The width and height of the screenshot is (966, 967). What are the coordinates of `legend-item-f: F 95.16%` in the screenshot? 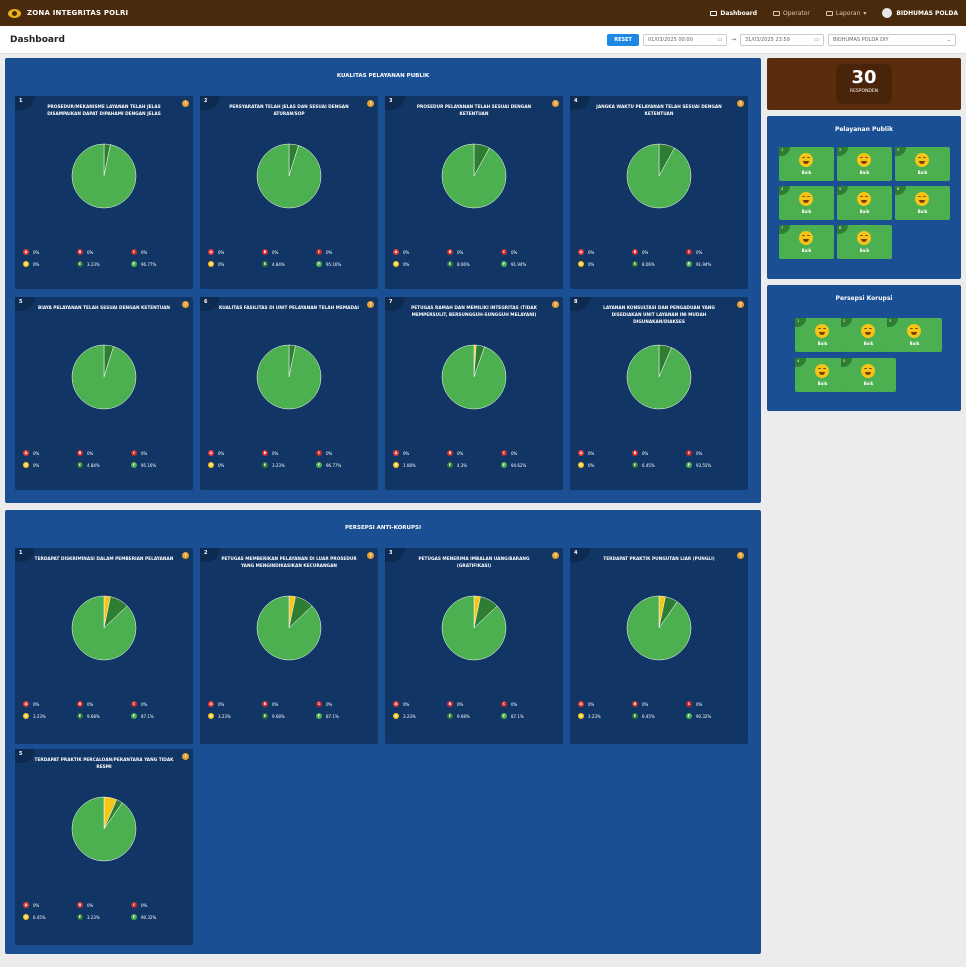 It's located at (343, 264).